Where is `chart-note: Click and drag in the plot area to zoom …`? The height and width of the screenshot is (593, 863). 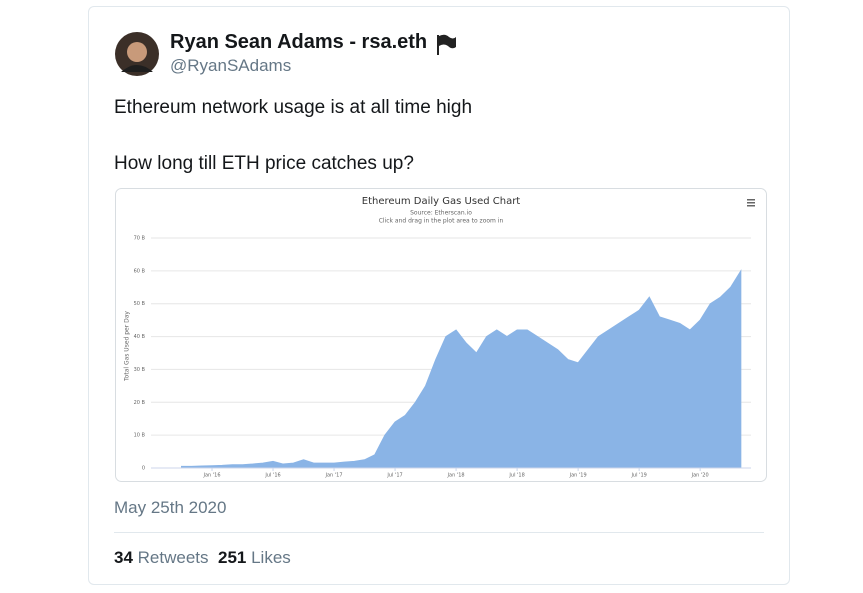
chart-note: Click and drag in the plot area to zoom … is located at coordinates (441, 221).